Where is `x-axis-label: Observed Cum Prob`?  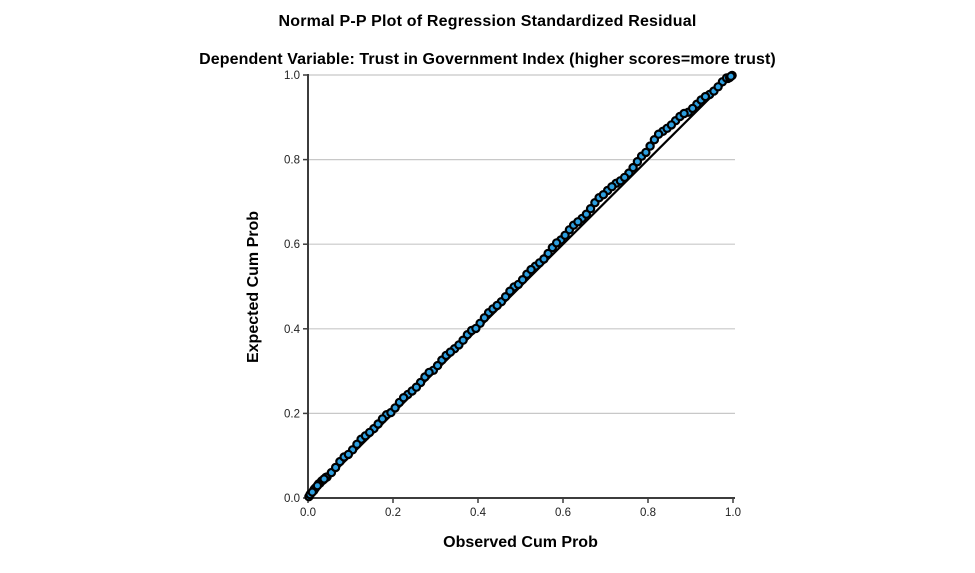
x-axis-label: Observed Cum Prob is located at coordinates (520, 542).